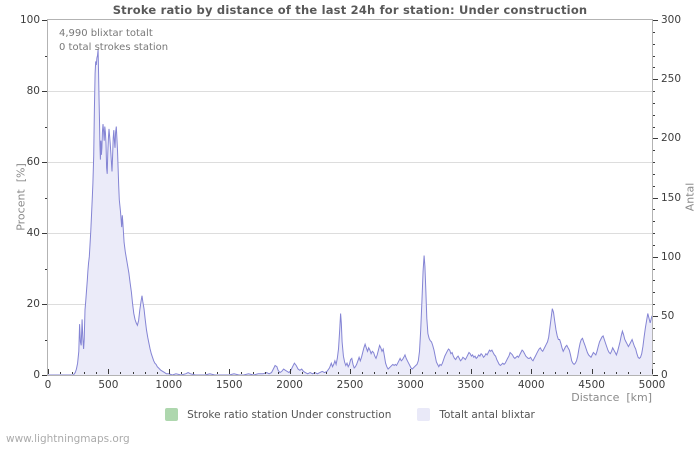  Describe the element at coordinates (350, 385) in the screenshot. I see `x-tick-label: 2500` at that location.